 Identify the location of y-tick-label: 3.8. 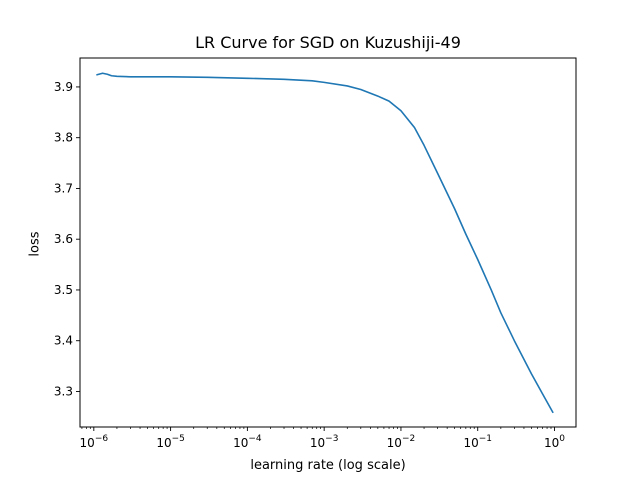
(63, 138).